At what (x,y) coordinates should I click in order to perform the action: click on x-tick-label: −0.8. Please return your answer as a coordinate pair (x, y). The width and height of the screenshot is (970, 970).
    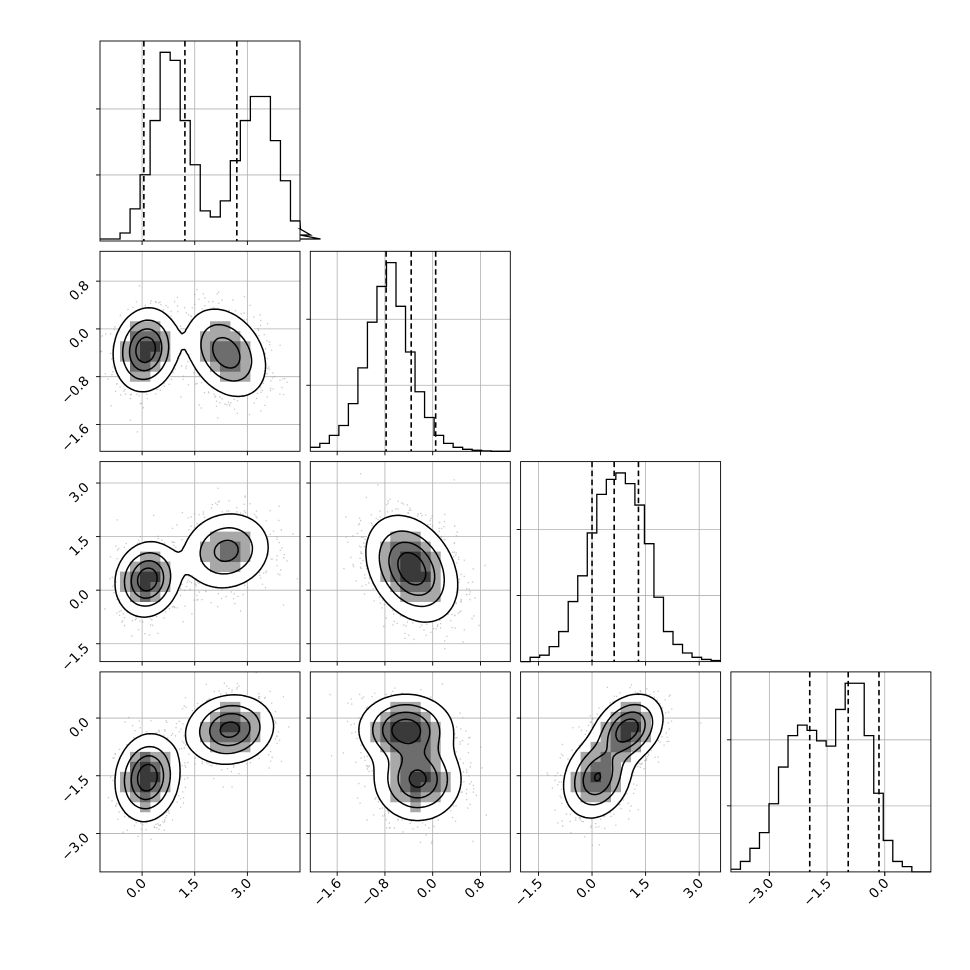
    Looking at the image, I should click on (375, 892).